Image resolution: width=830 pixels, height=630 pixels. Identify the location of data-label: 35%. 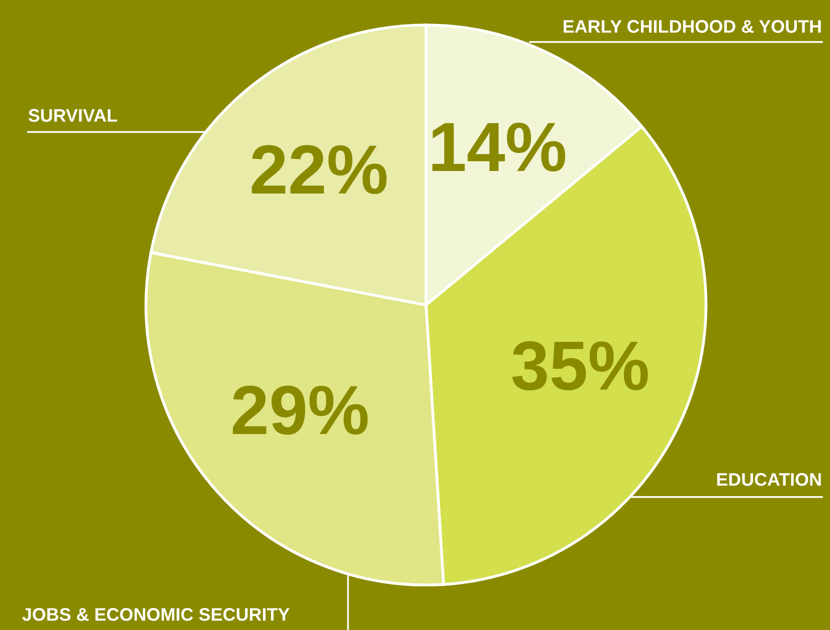
(580, 365).